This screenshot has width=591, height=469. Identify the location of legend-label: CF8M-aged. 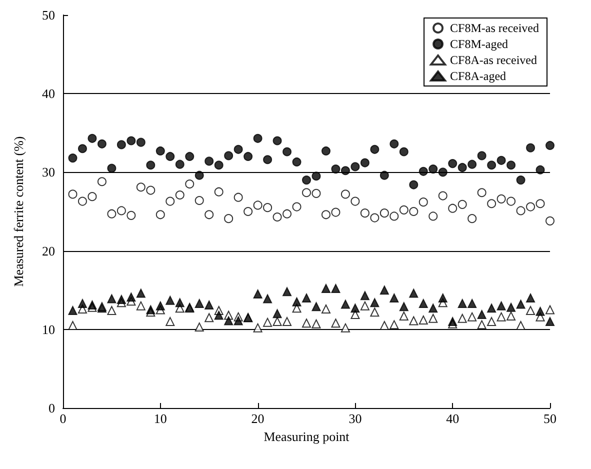
(479, 44).